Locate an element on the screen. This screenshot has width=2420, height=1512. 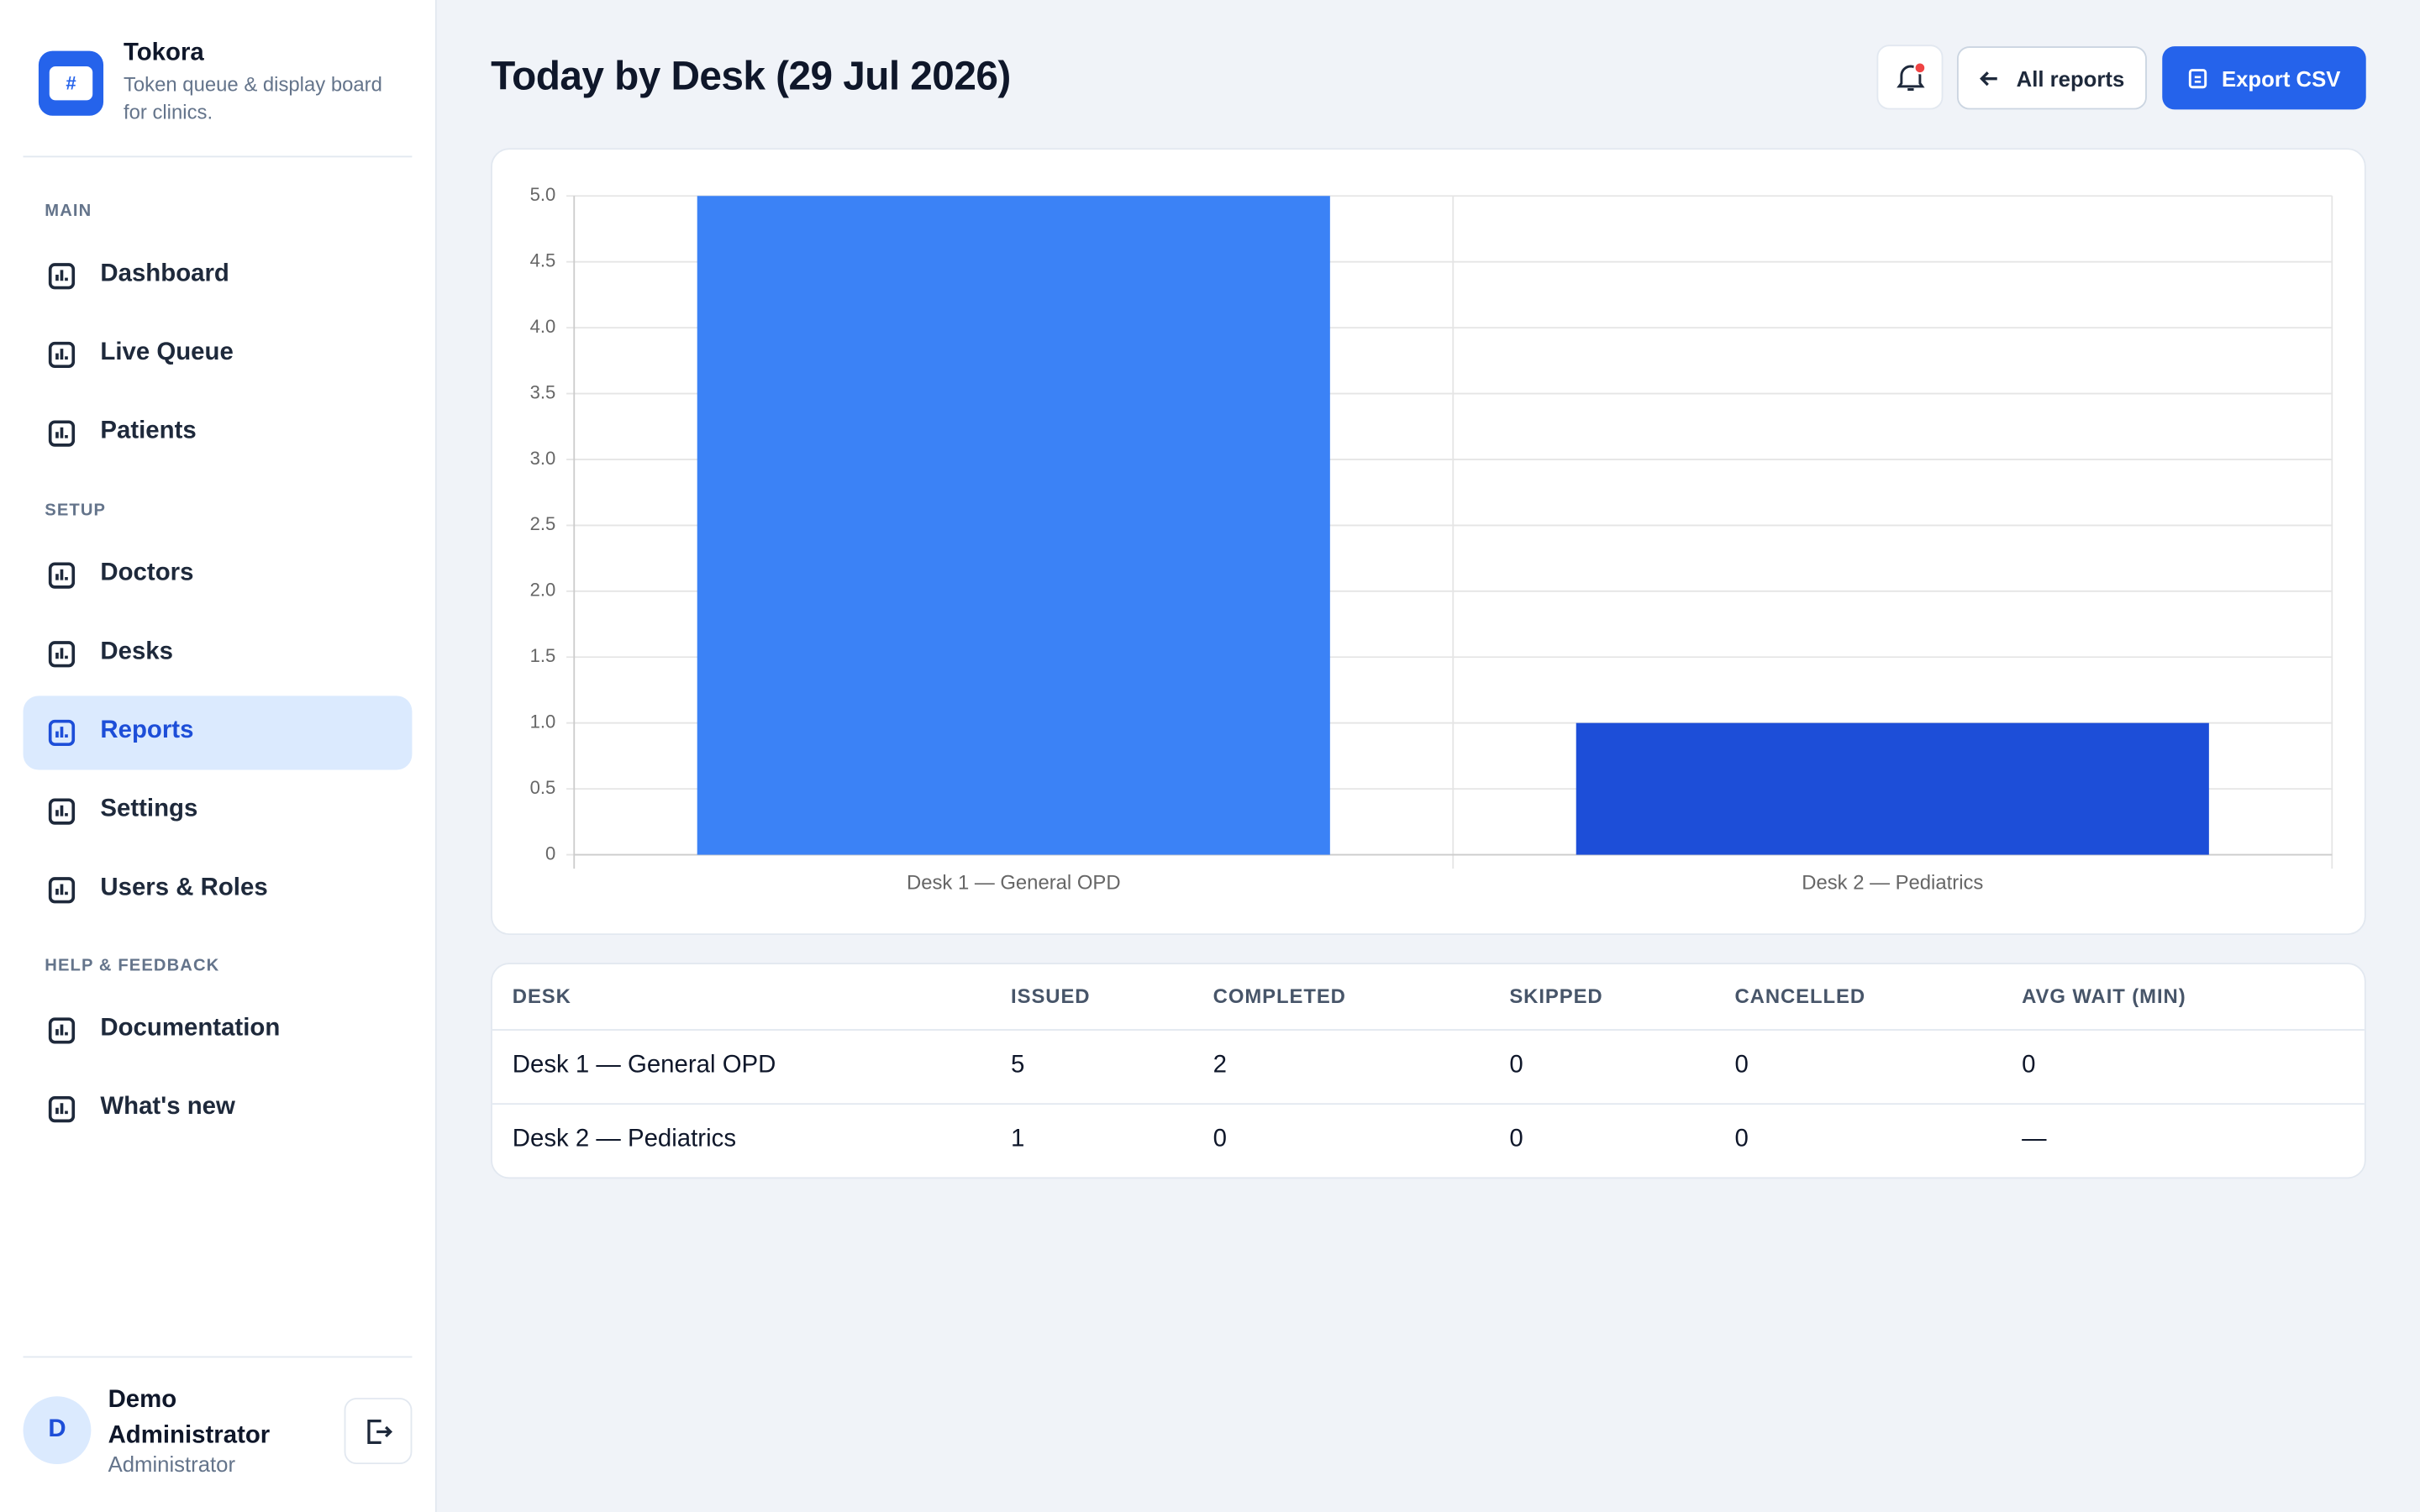
column-header: COMPLETED is located at coordinates (1279, 996).